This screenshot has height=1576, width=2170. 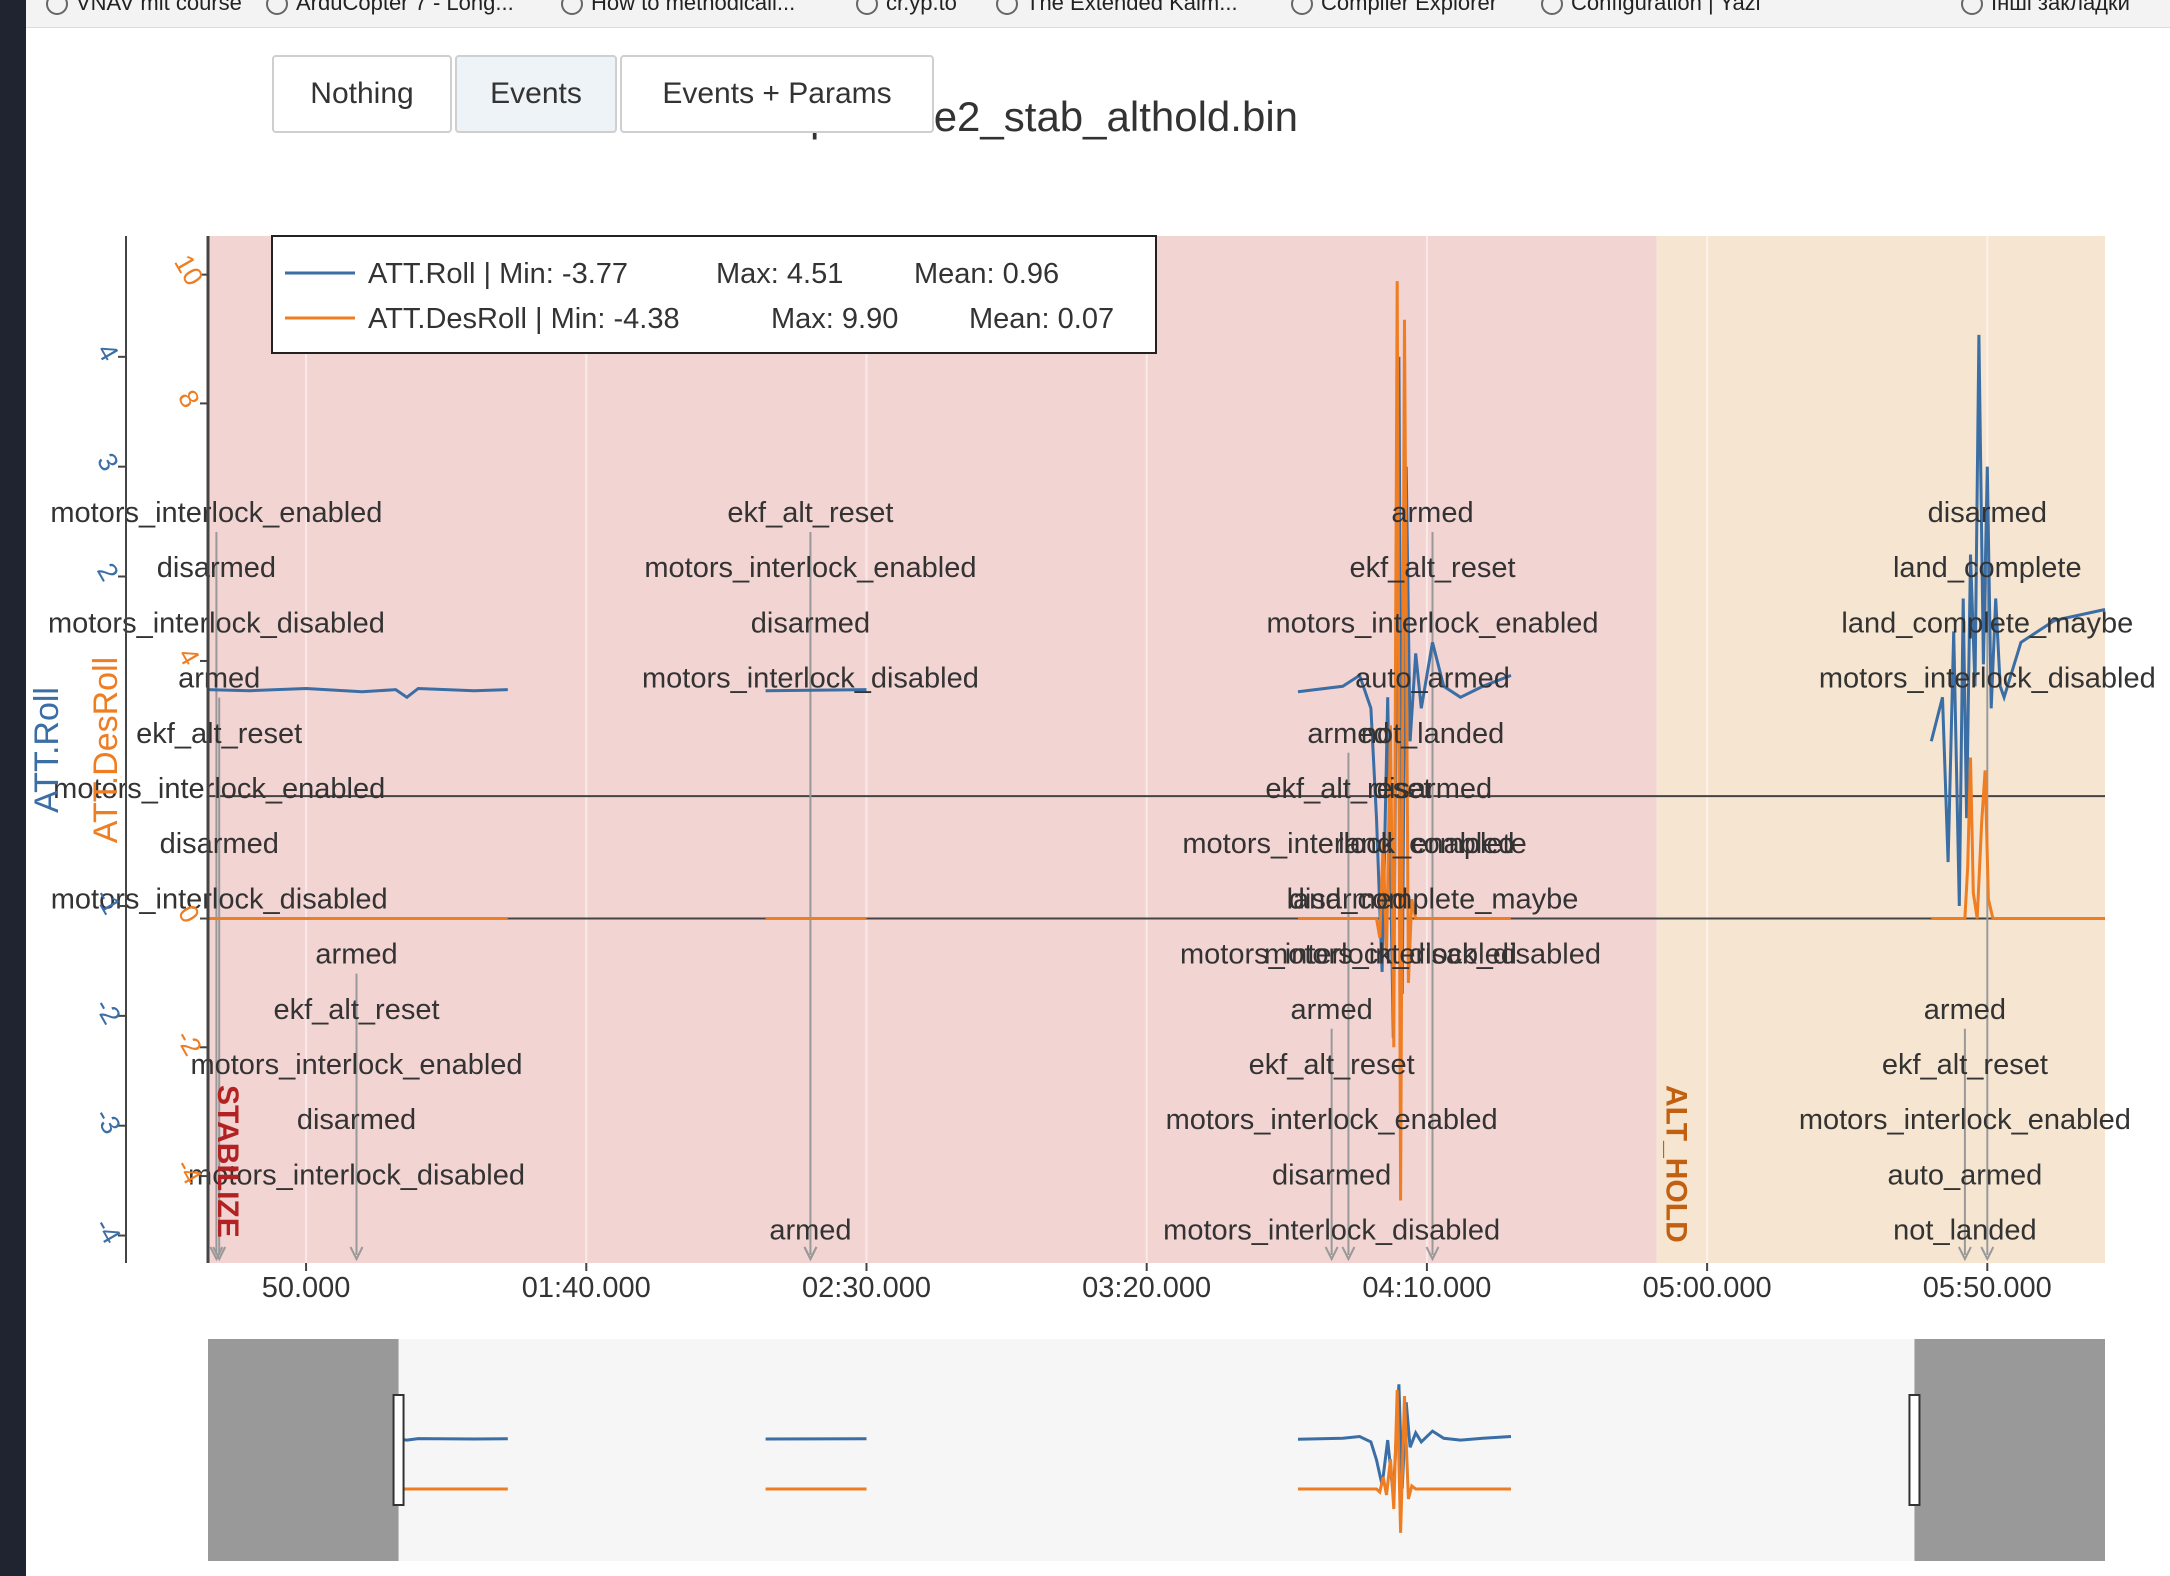 I want to click on bookmark-item: Compiler Explorer, so click(x=1394, y=8).